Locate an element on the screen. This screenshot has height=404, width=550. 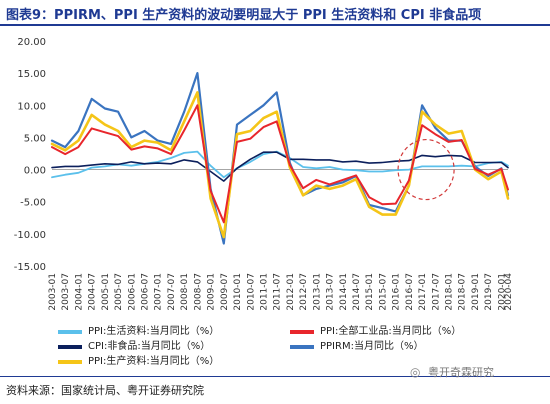
x-tick-label: 2007-01 is located at coordinates (159, 292).